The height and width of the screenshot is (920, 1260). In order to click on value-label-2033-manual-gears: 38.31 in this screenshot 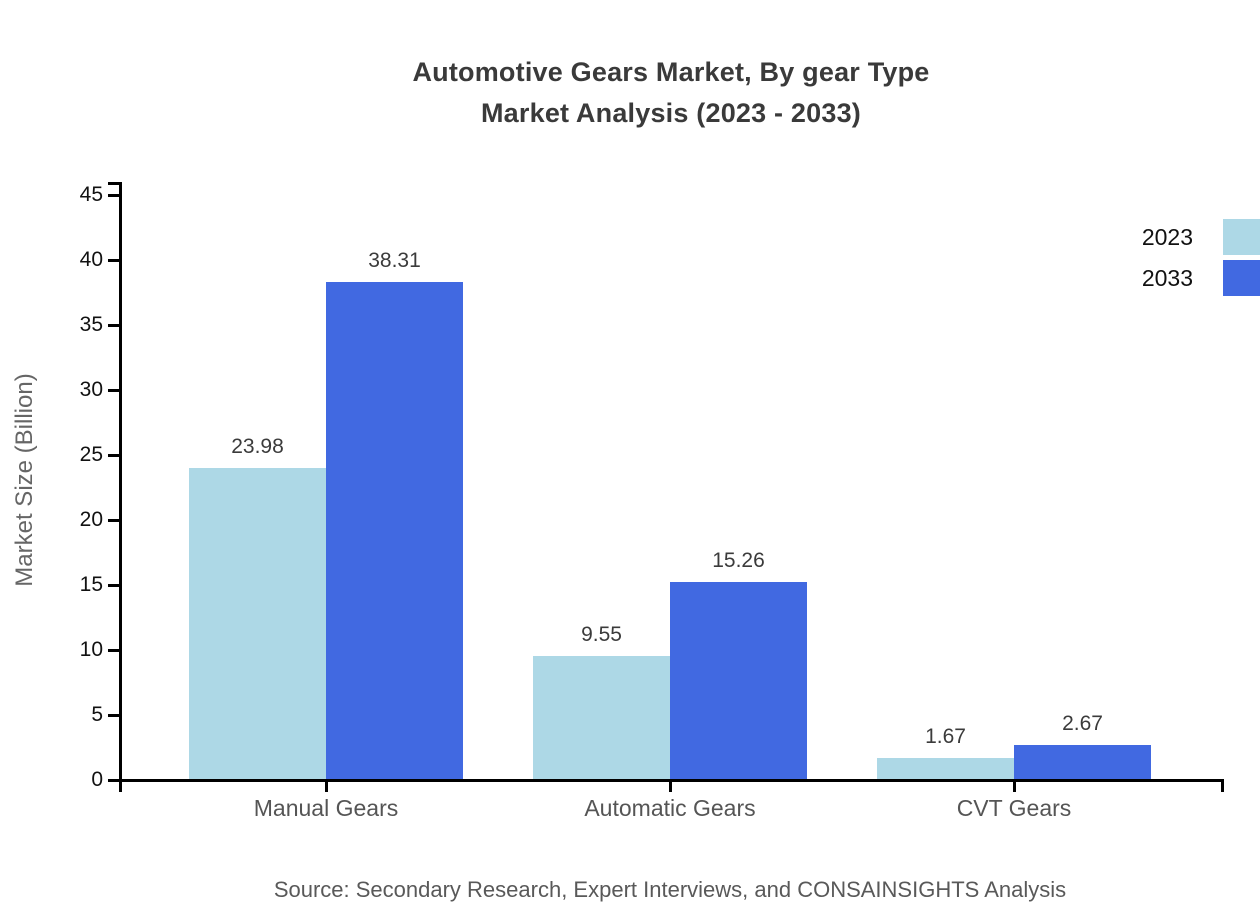, I will do `click(394, 260)`.